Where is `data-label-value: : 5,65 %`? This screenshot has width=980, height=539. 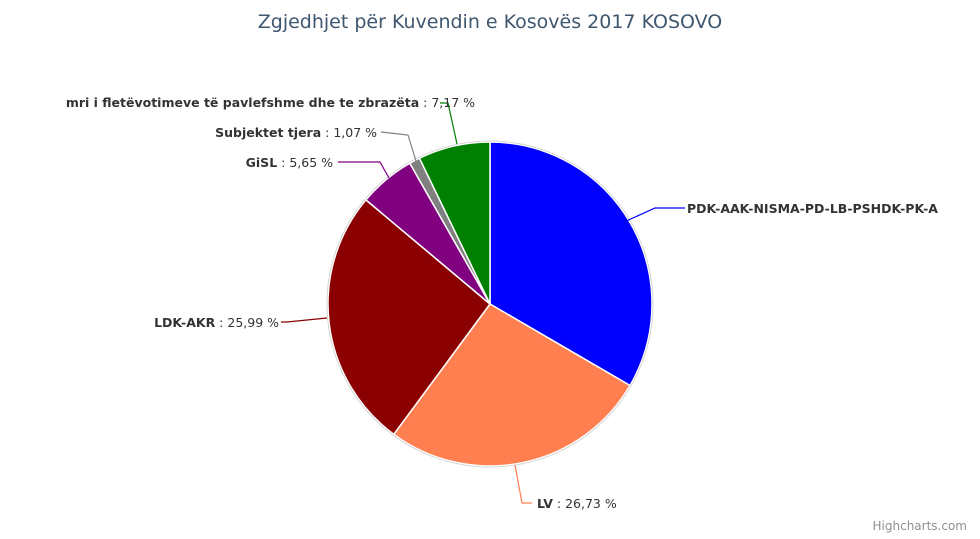
data-label-value: : 5,65 % is located at coordinates (305, 162).